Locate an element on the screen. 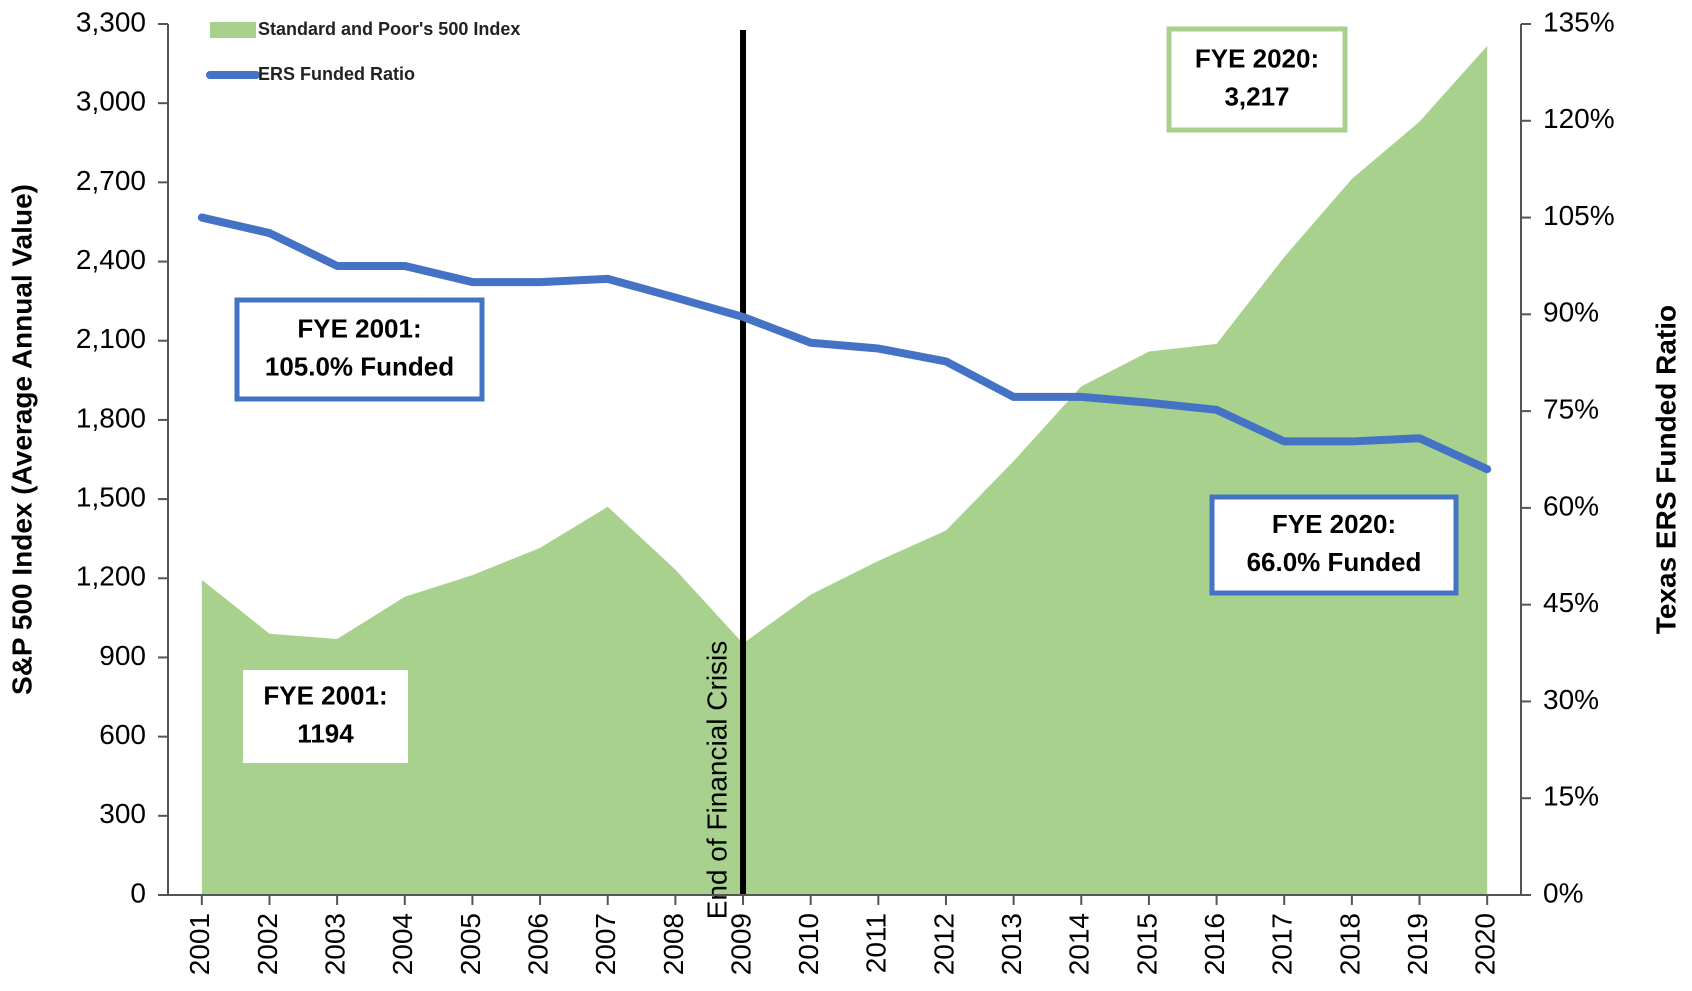  annotation-text: 105.0% Funded is located at coordinates (359, 366).